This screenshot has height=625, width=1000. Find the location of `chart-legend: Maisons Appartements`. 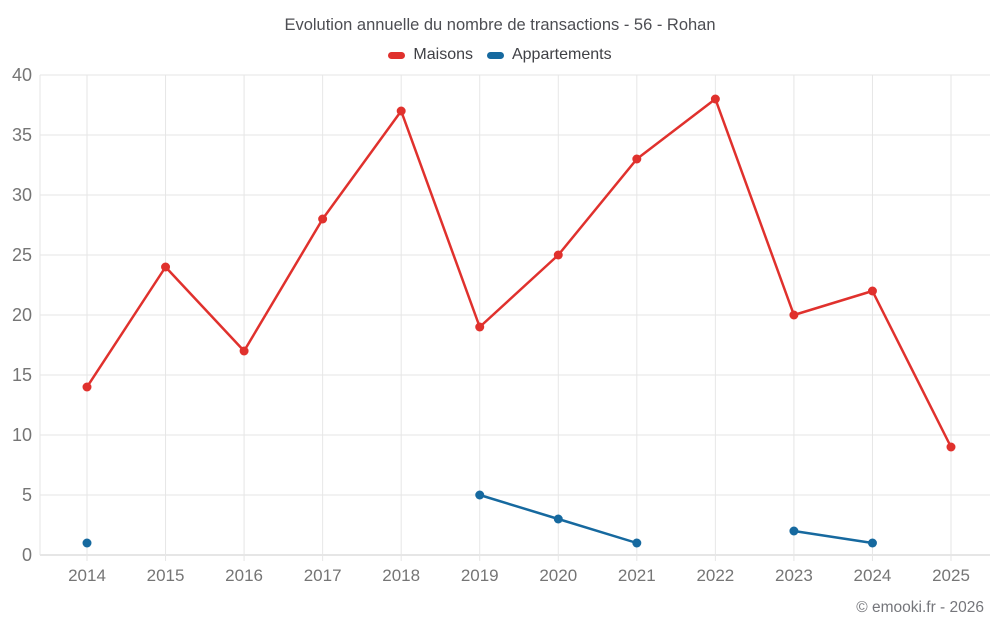

chart-legend: Maisons Appartements is located at coordinates (500, 55).